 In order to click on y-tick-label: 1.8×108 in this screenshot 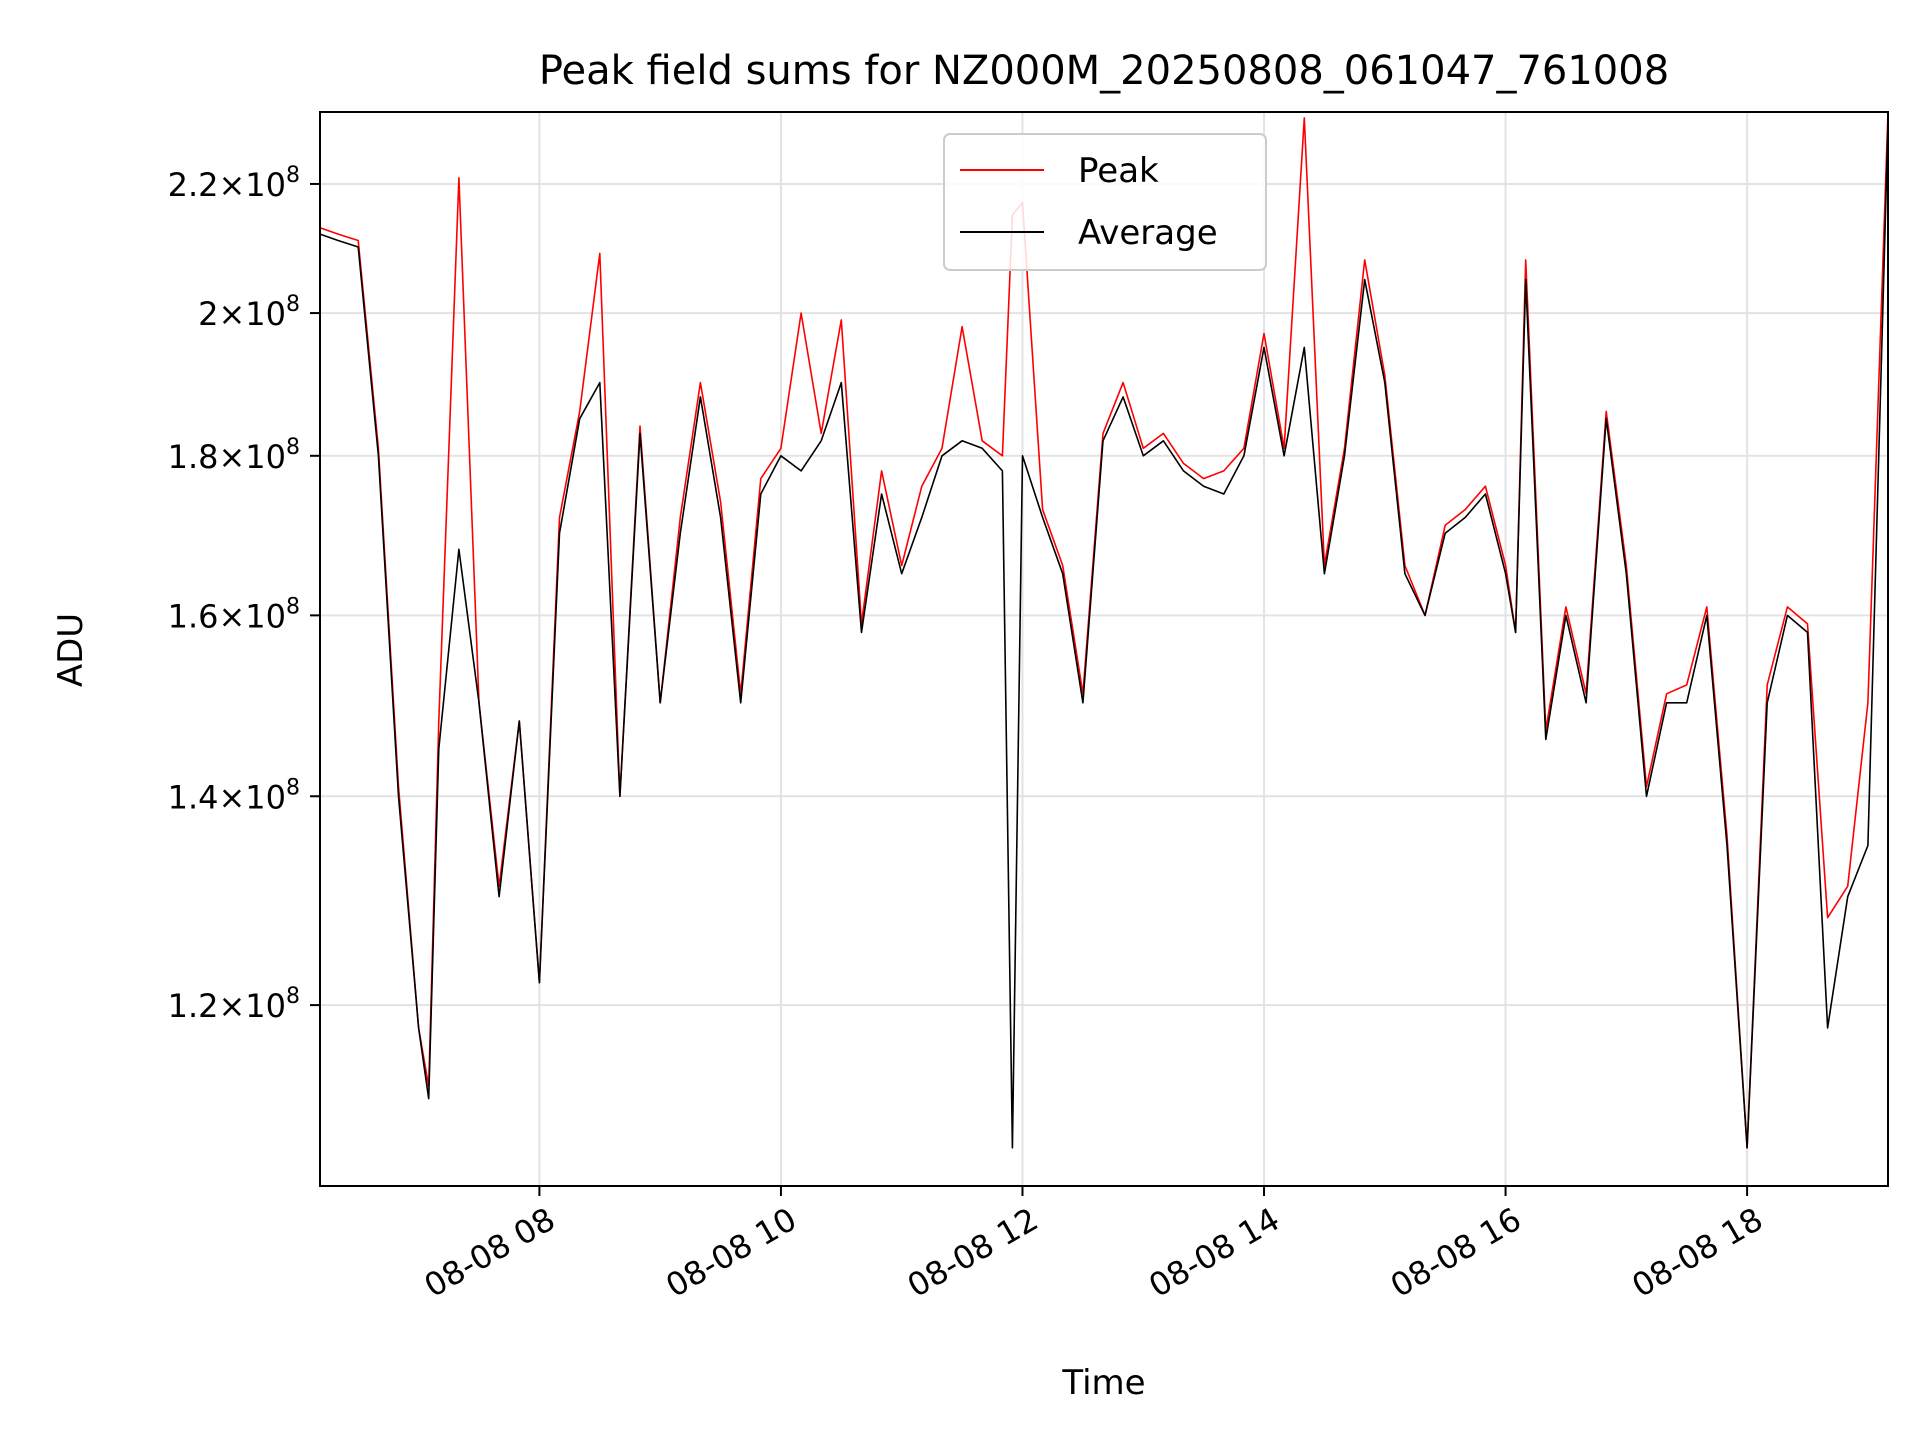, I will do `click(234, 455)`.